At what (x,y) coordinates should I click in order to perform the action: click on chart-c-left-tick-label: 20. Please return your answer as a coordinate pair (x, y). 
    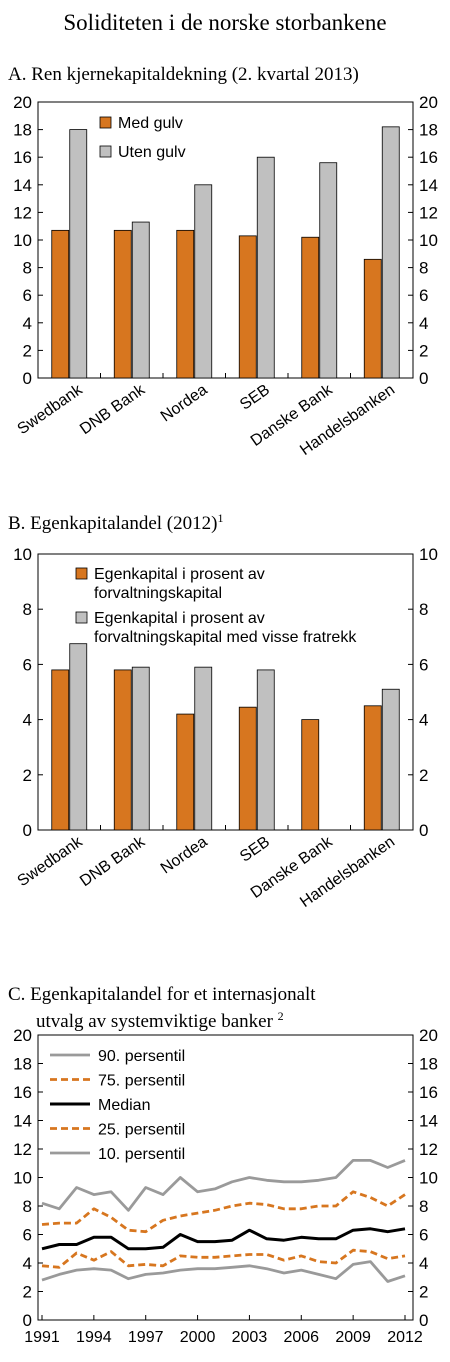
    Looking at the image, I should click on (22, 1035).